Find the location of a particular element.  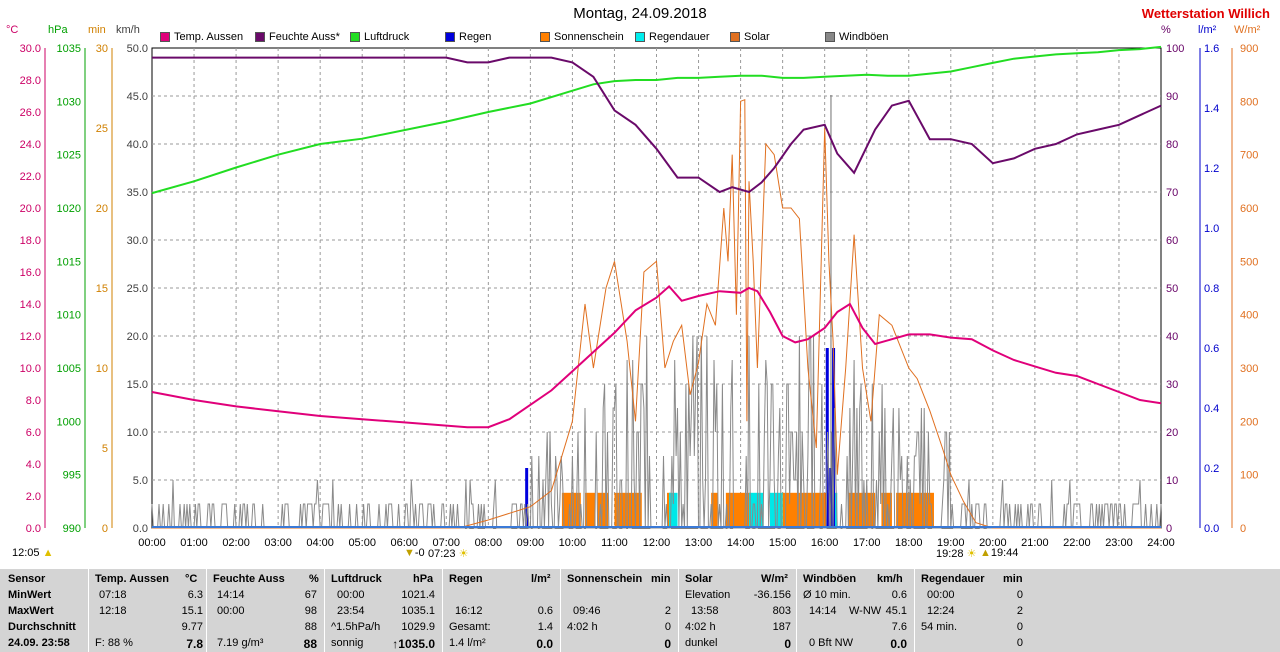

sunshine-avg-value: 0 is located at coordinates (667, 627).